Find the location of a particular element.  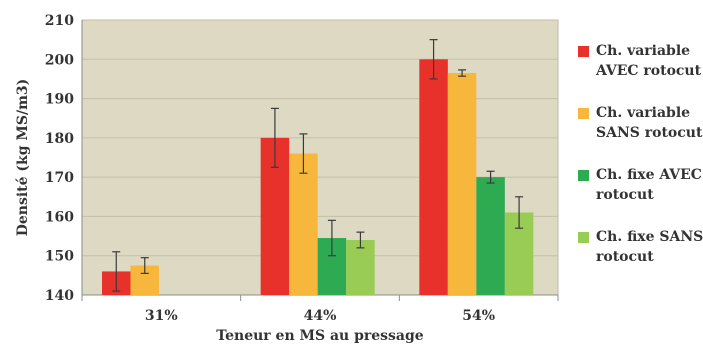

x-tick-label: 44% is located at coordinates (320, 316).